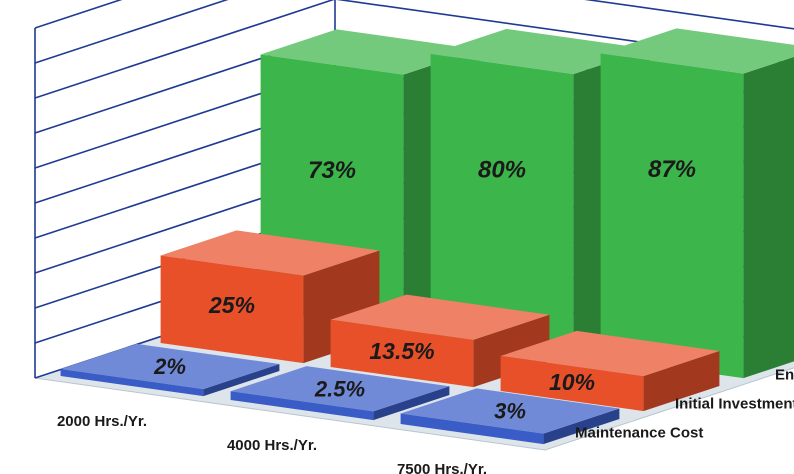  I want to click on category-label: 4000 Hrs./Yr., so click(272, 445).